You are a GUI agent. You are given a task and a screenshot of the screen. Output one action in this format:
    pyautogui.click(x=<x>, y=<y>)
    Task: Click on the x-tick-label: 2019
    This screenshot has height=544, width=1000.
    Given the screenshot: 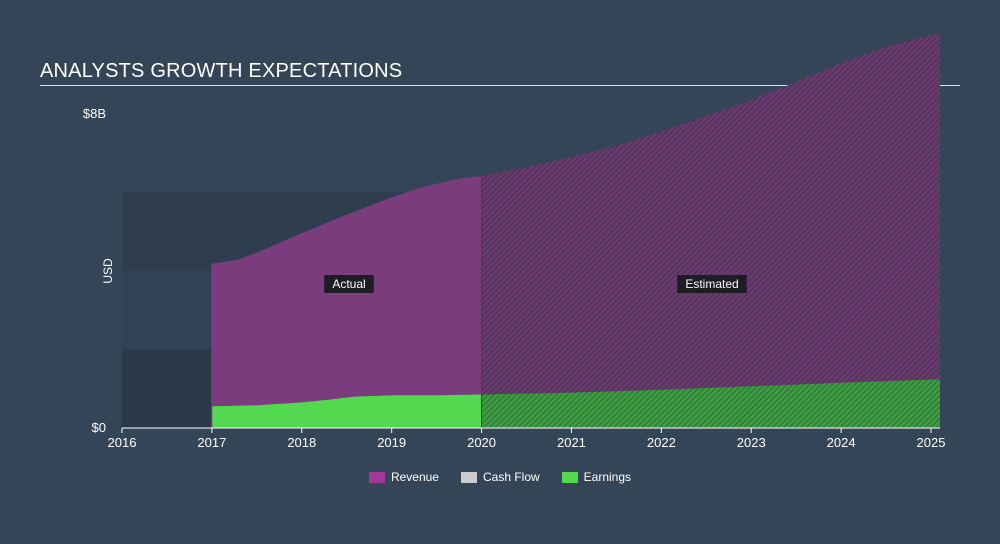 What is the action you would take?
    pyautogui.click(x=391, y=442)
    